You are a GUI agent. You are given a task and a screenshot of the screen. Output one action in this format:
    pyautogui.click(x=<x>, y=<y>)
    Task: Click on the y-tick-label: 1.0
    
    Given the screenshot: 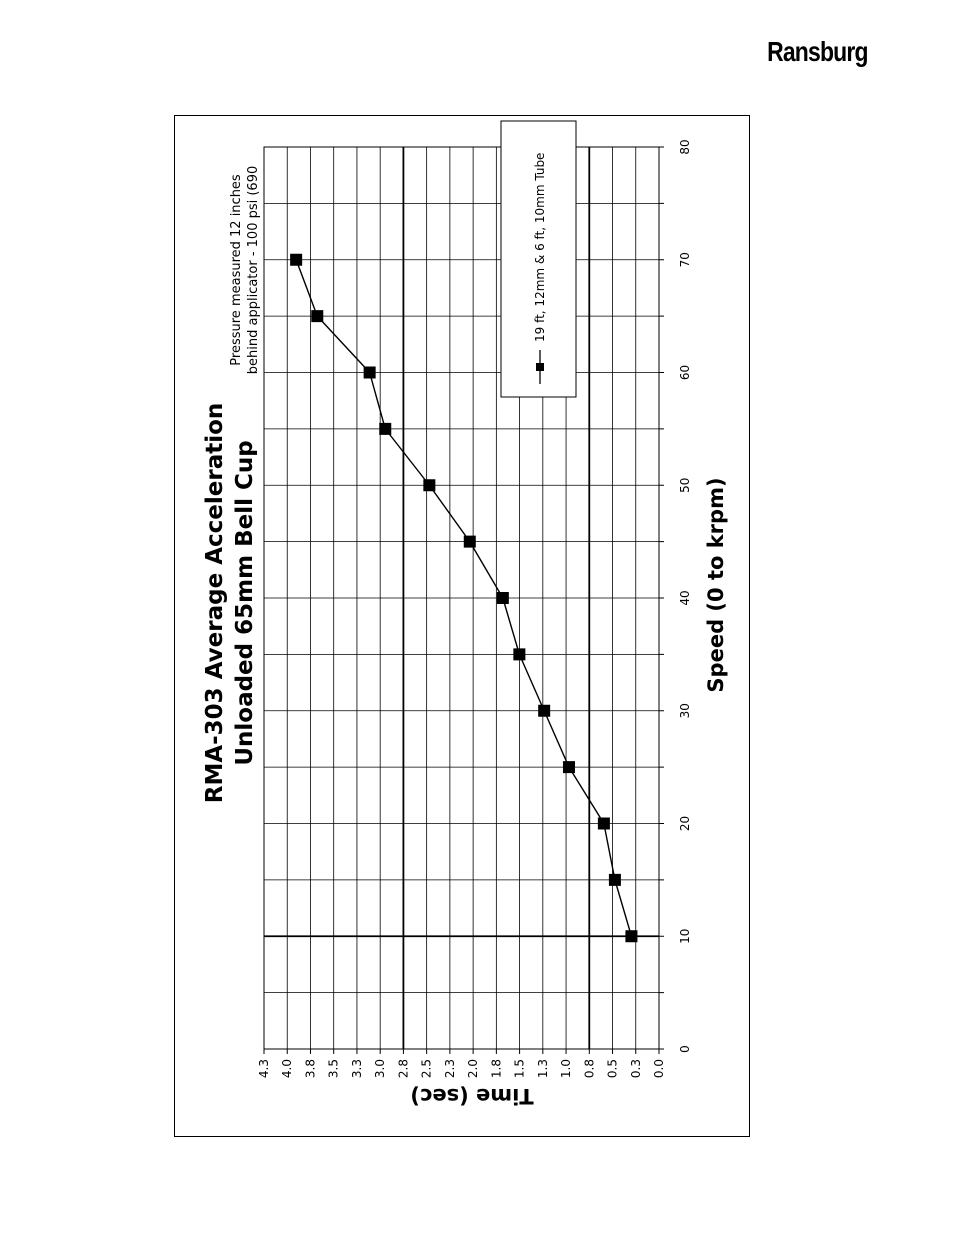 What is the action you would take?
    pyautogui.click(x=566, y=1068)
    